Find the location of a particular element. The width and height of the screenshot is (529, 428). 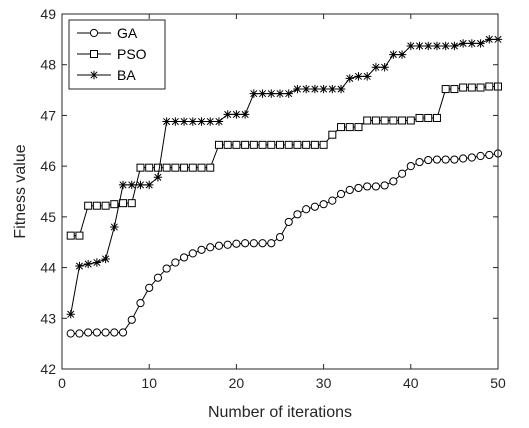

y-tick-label: 45 is located at coordinates (48, 217).